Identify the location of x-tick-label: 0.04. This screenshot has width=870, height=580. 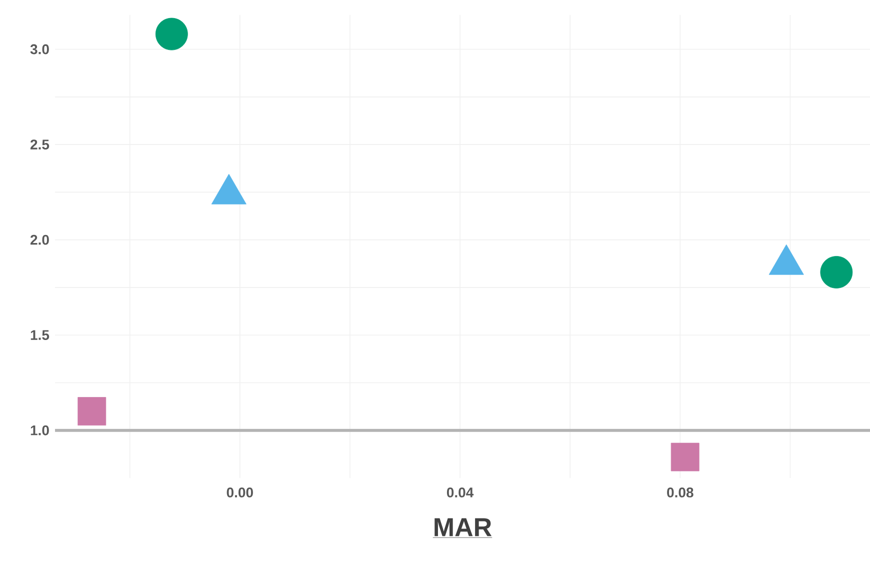
(460, 493).